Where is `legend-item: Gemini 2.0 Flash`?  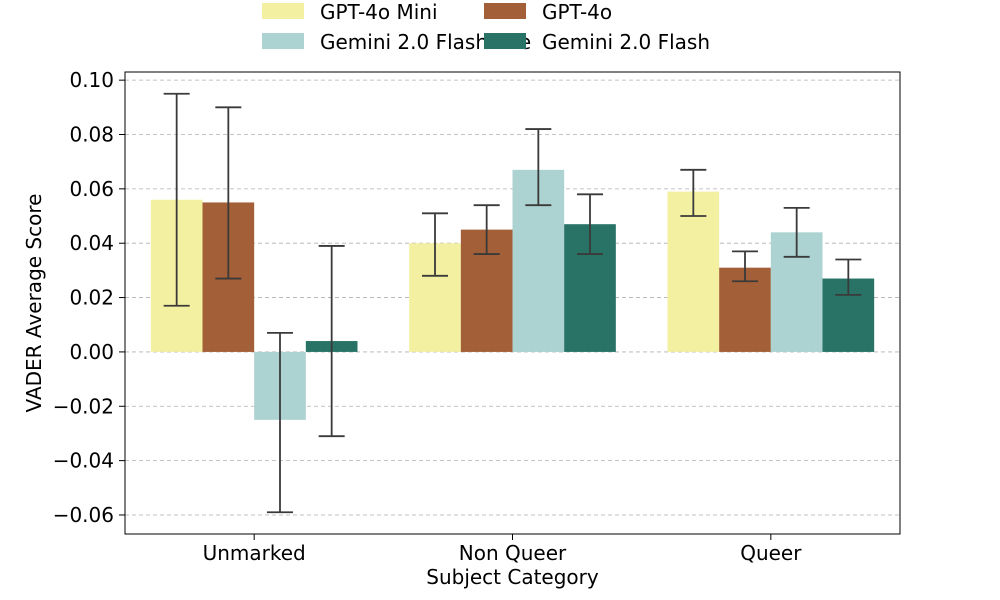 legend-item: Gemini 2.0 Flash is located at coordinates (597, 42).